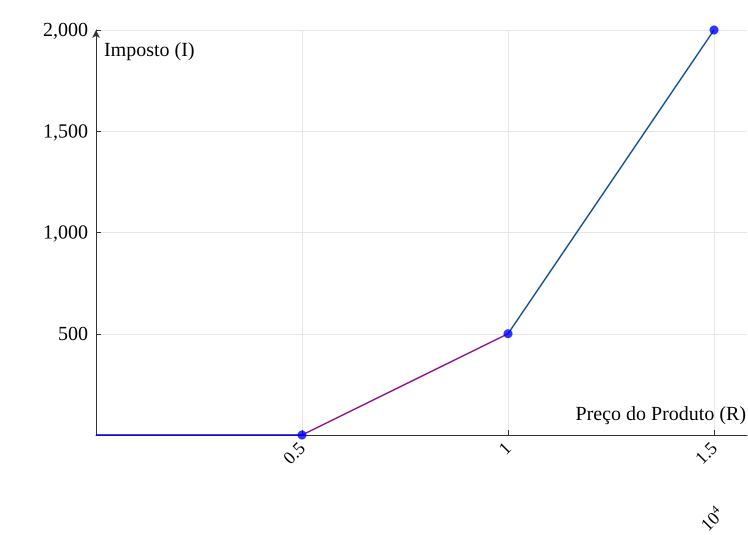 This screenshot has width=748, height=535. What do you see at coordinates (505, 448) in the screenshot?
I see `x-tick-label: 1` at bounding box center [505, 448].